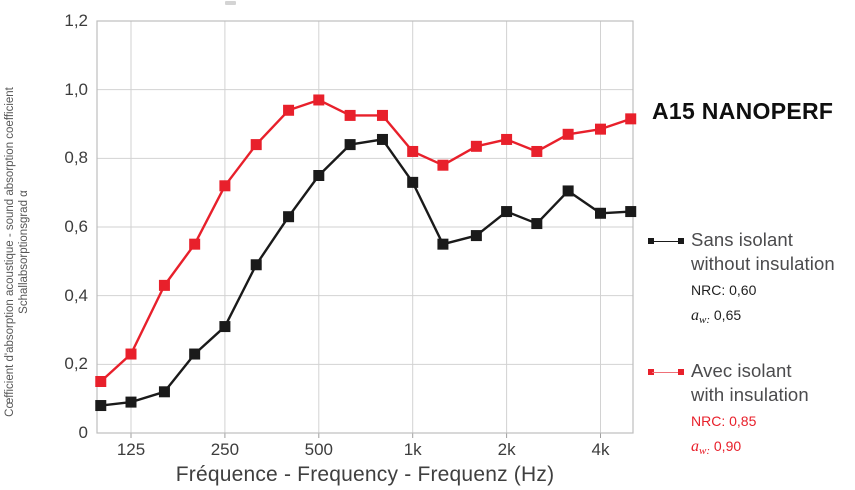 The image size is (855, 490). Describe the element at coordinates (716, 447) in the screenshot. I see `aw-value: aw: 0,90` at that location.